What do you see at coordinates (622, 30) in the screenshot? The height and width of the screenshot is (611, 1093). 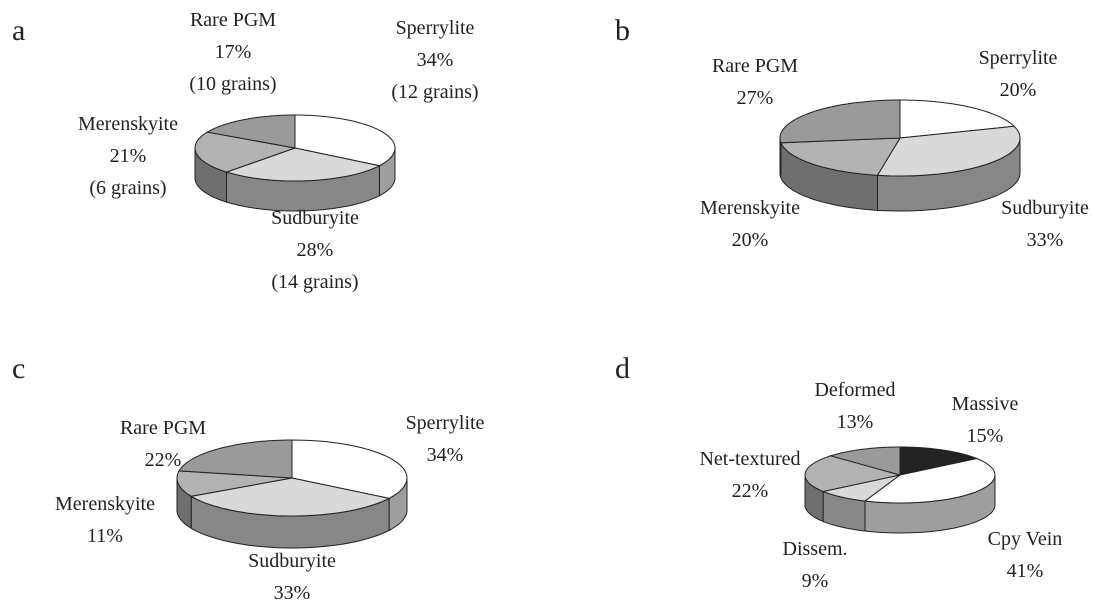 I see `panel-label: b` at bounding box center [622, 30].